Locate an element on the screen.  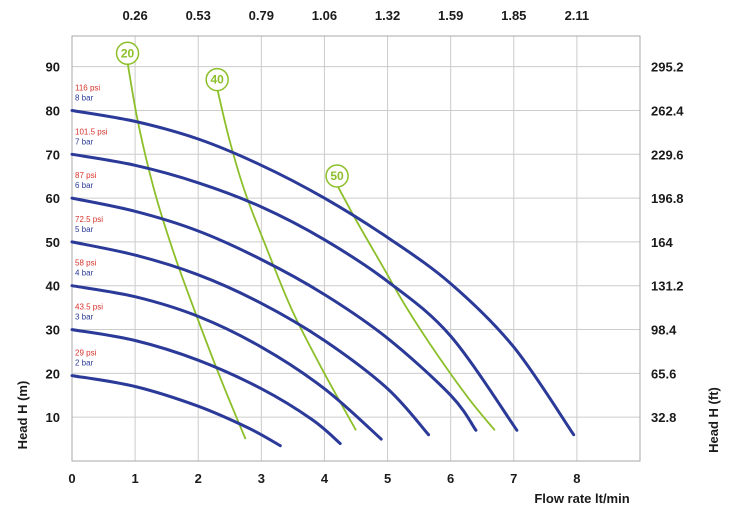
air-curve-label: 20 is located at coordinates (128, 53).